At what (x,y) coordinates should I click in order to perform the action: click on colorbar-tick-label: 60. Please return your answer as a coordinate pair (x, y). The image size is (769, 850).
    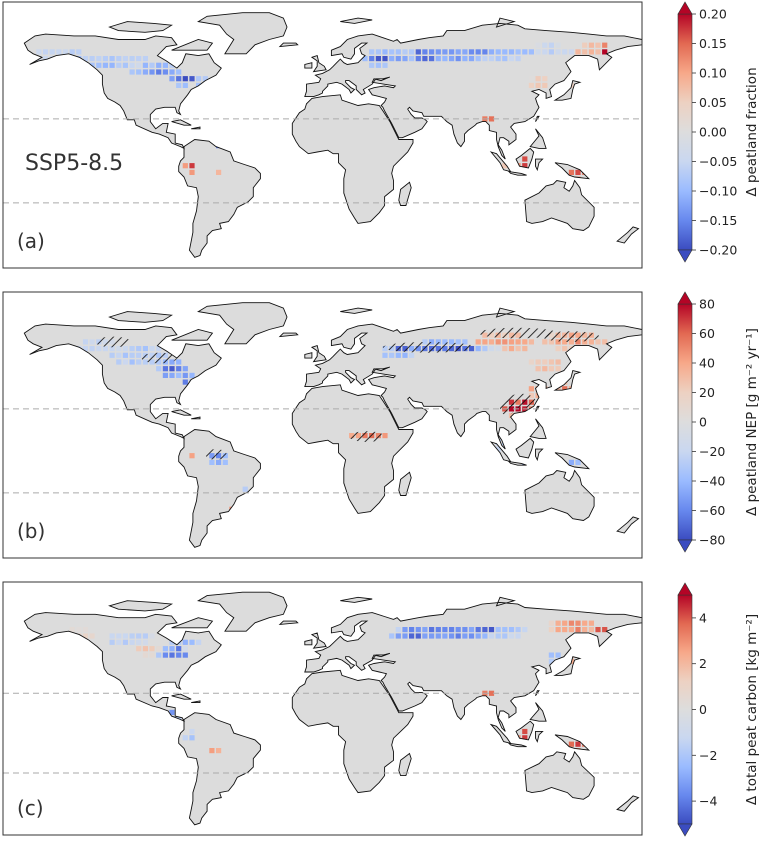
    Looking at the image, I should click on (707, 333).